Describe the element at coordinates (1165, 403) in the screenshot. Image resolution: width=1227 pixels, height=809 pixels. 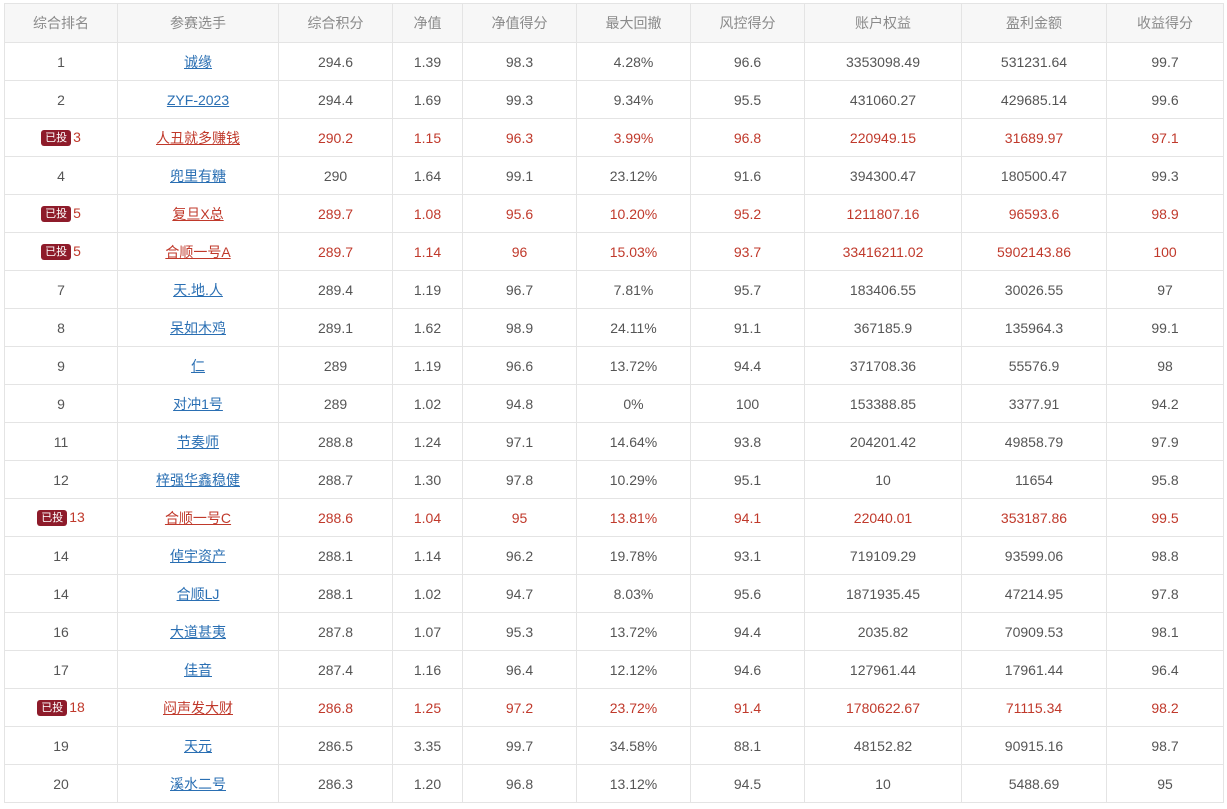
I see `return-score-cell: 94.2` at that location.